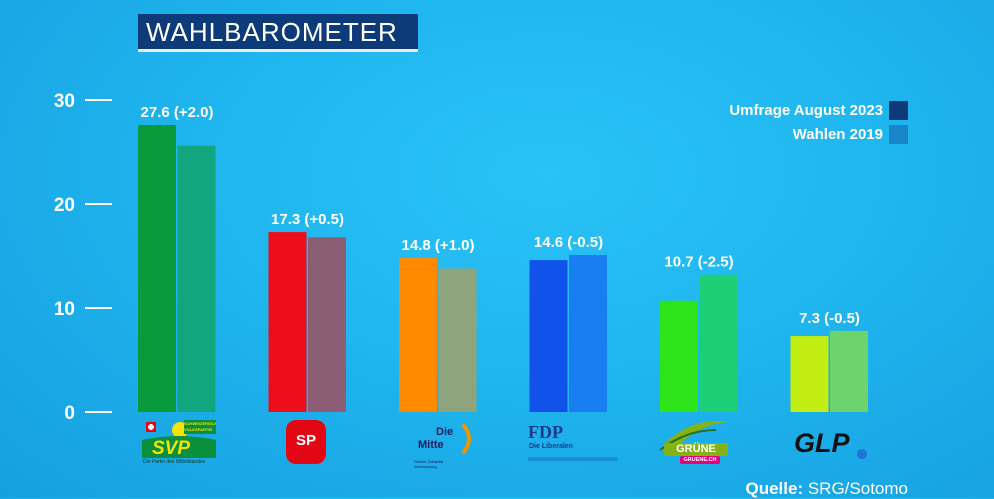 This screenshot has height=499, width=994. Describe the element at coordinates (177, 112) in the screenshot. I see `data-label: 27.6 (+2.0)` at that location.